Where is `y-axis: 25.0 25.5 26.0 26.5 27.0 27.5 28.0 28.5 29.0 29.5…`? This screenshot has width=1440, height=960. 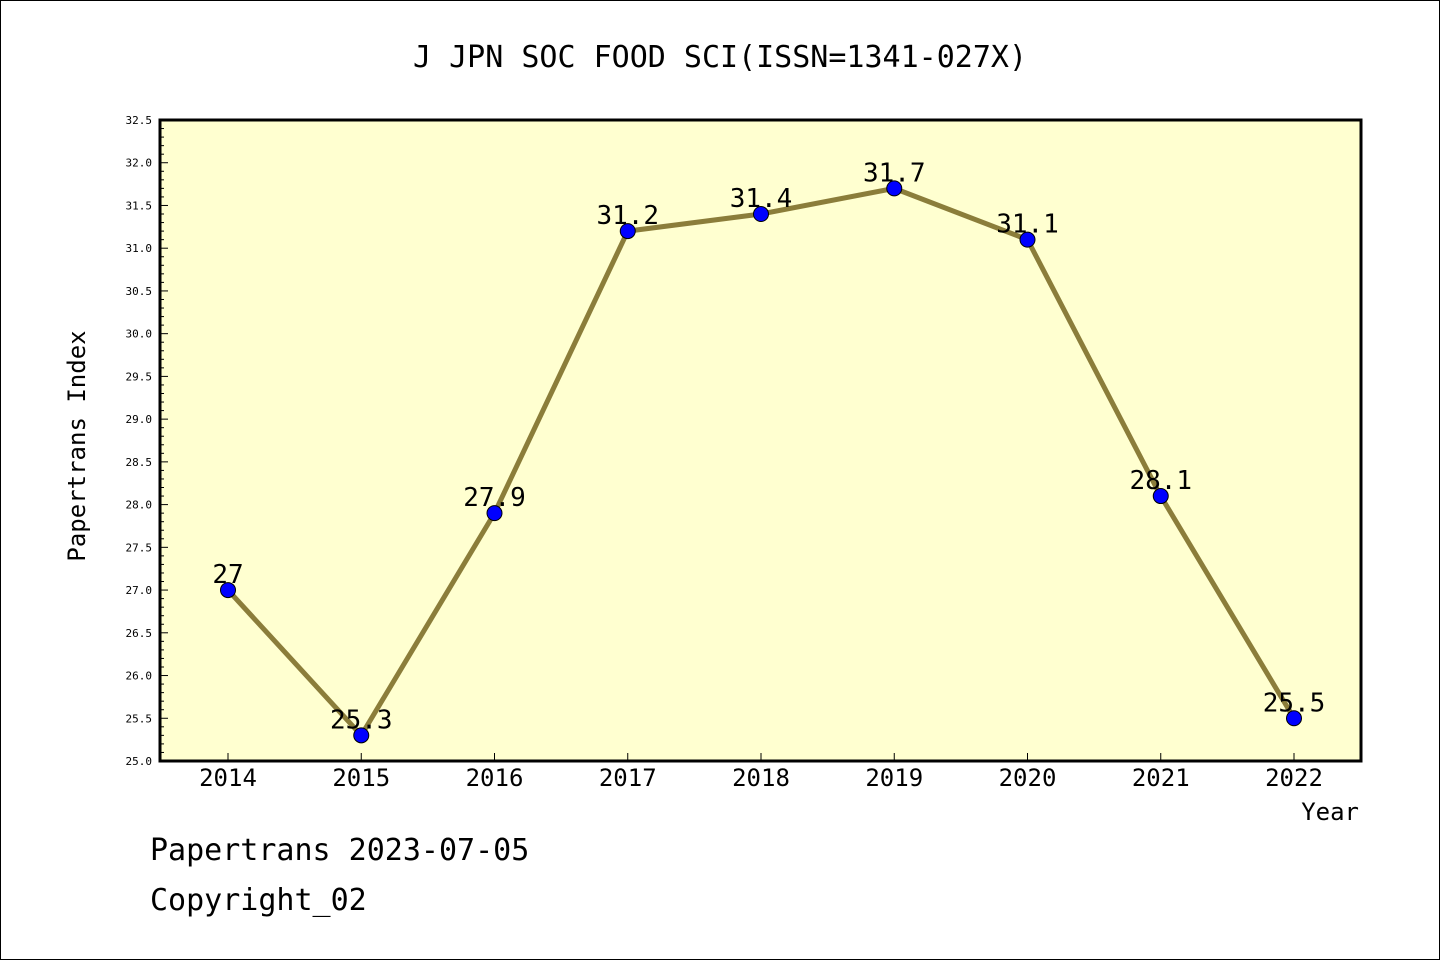 y-axis: 25.0 25.5 26.0 26.5 27.0 27.5 28.0 28.5 29.0 29.5… is located at coordinates (147, 441).